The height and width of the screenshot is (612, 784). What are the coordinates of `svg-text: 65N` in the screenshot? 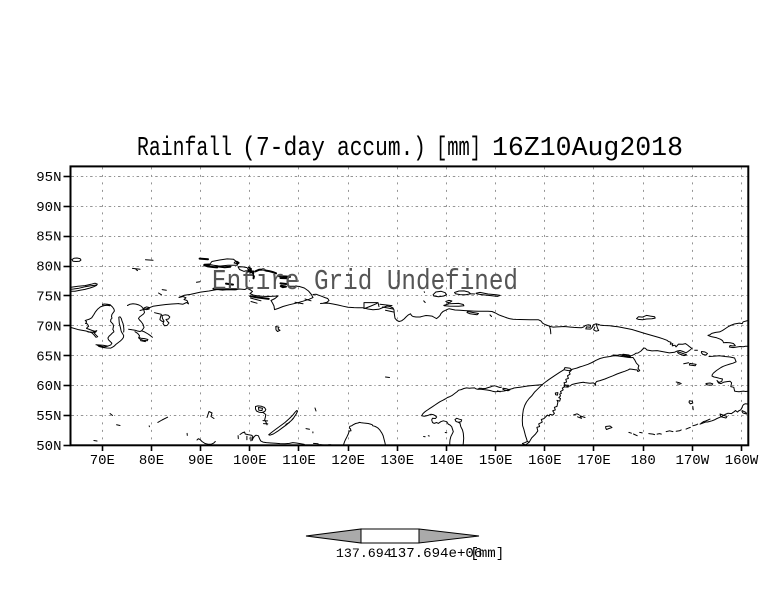 It's located at (48, 357).